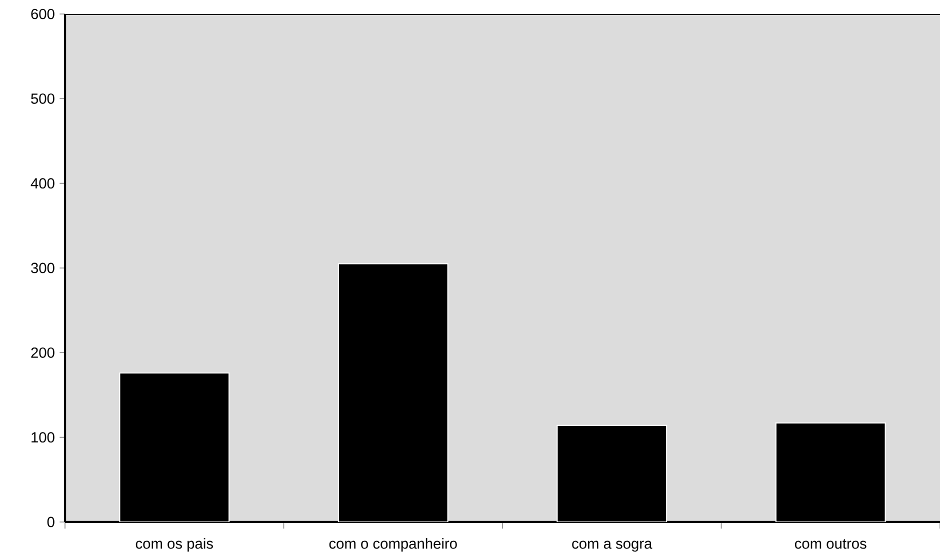 The width and height of the screenshot is (940, 559). I want to click on y-tick-label: 300, so click(42, 268).